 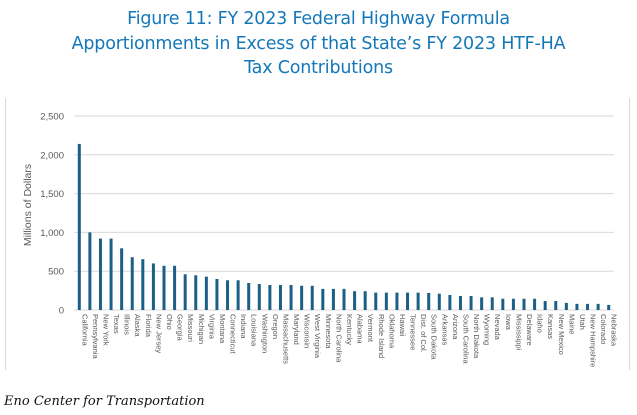 I want to click on x-tick-label: Maine, so click(x=571, y=324).